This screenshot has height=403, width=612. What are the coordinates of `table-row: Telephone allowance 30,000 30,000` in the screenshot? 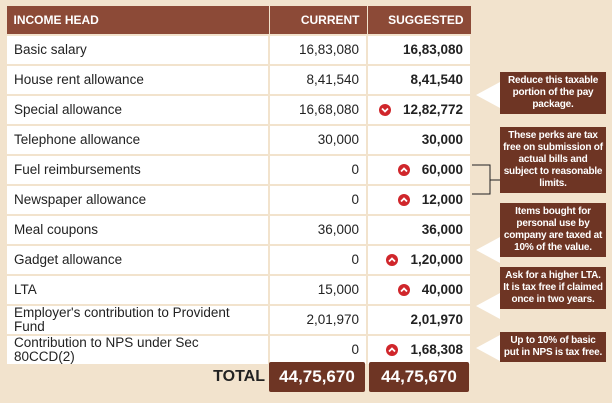 It's located at (238, 140).